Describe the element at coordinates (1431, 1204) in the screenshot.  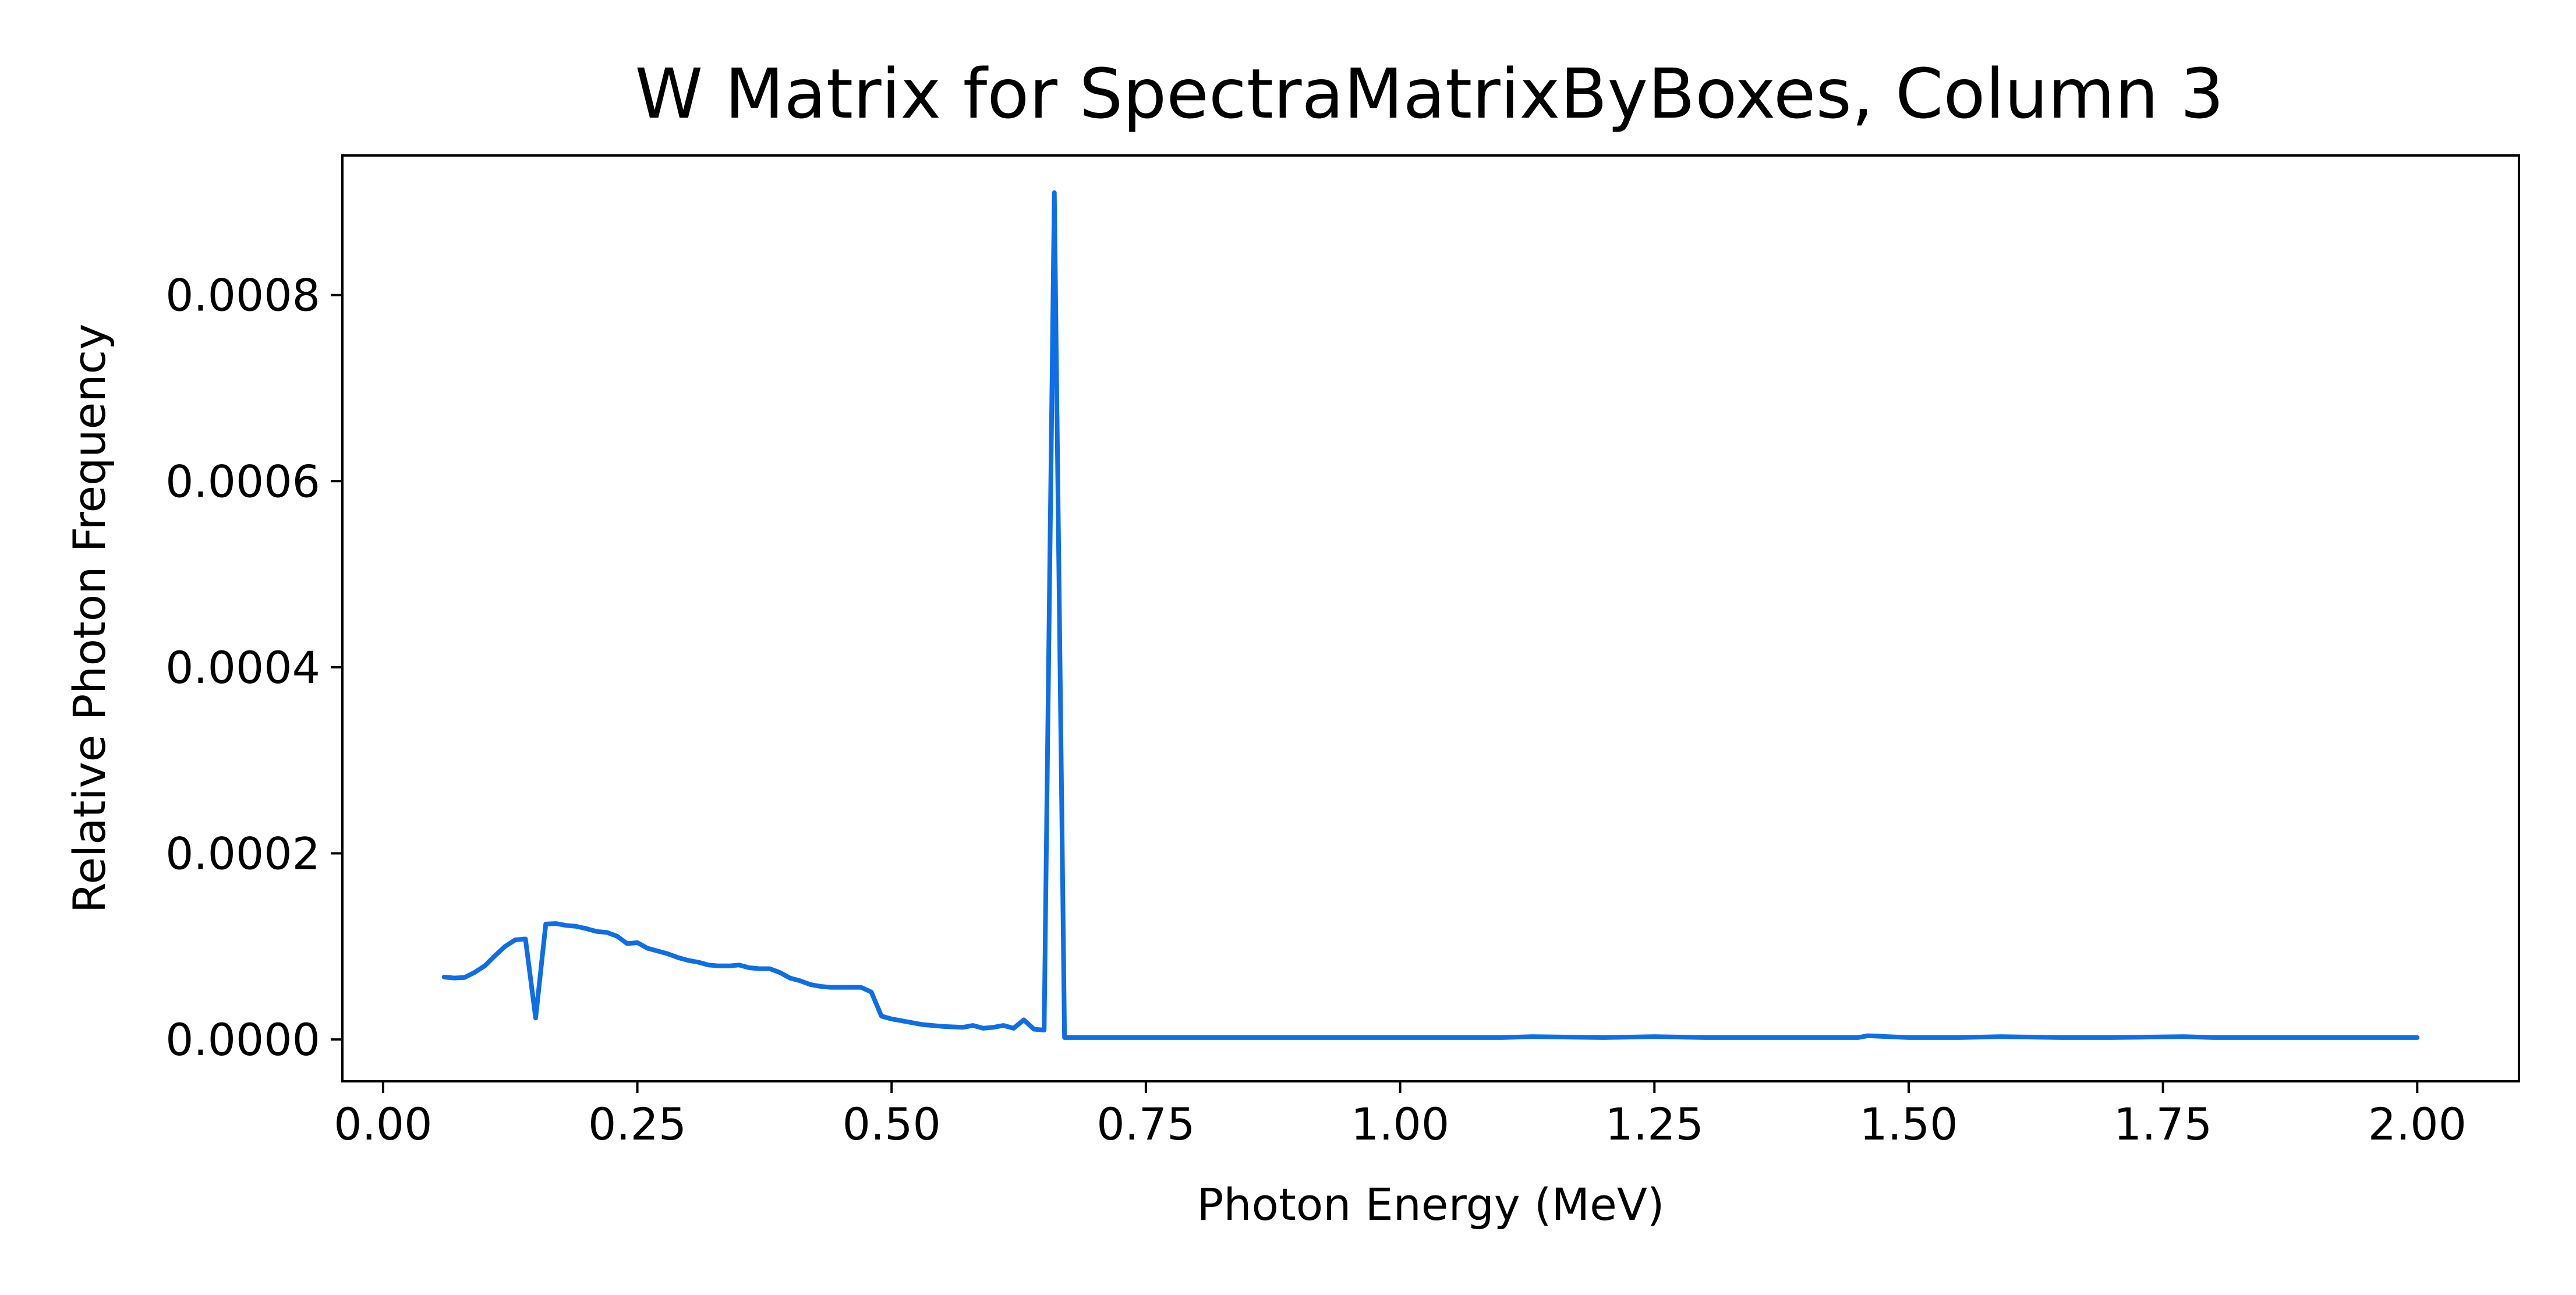
I see `x-axis-label: Photon Energy (MeV)` at that location.